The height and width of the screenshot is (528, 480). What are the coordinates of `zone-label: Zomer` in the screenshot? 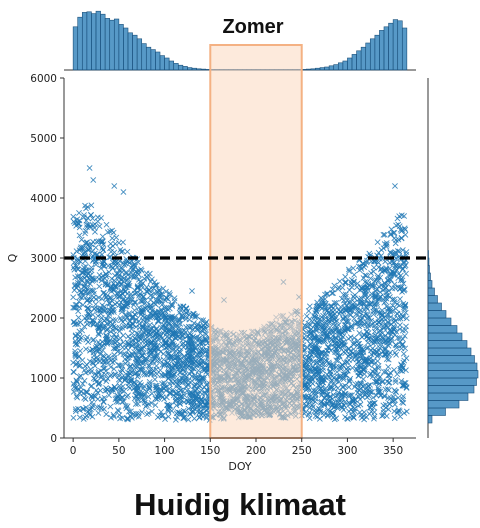 It's located at (252, 27).